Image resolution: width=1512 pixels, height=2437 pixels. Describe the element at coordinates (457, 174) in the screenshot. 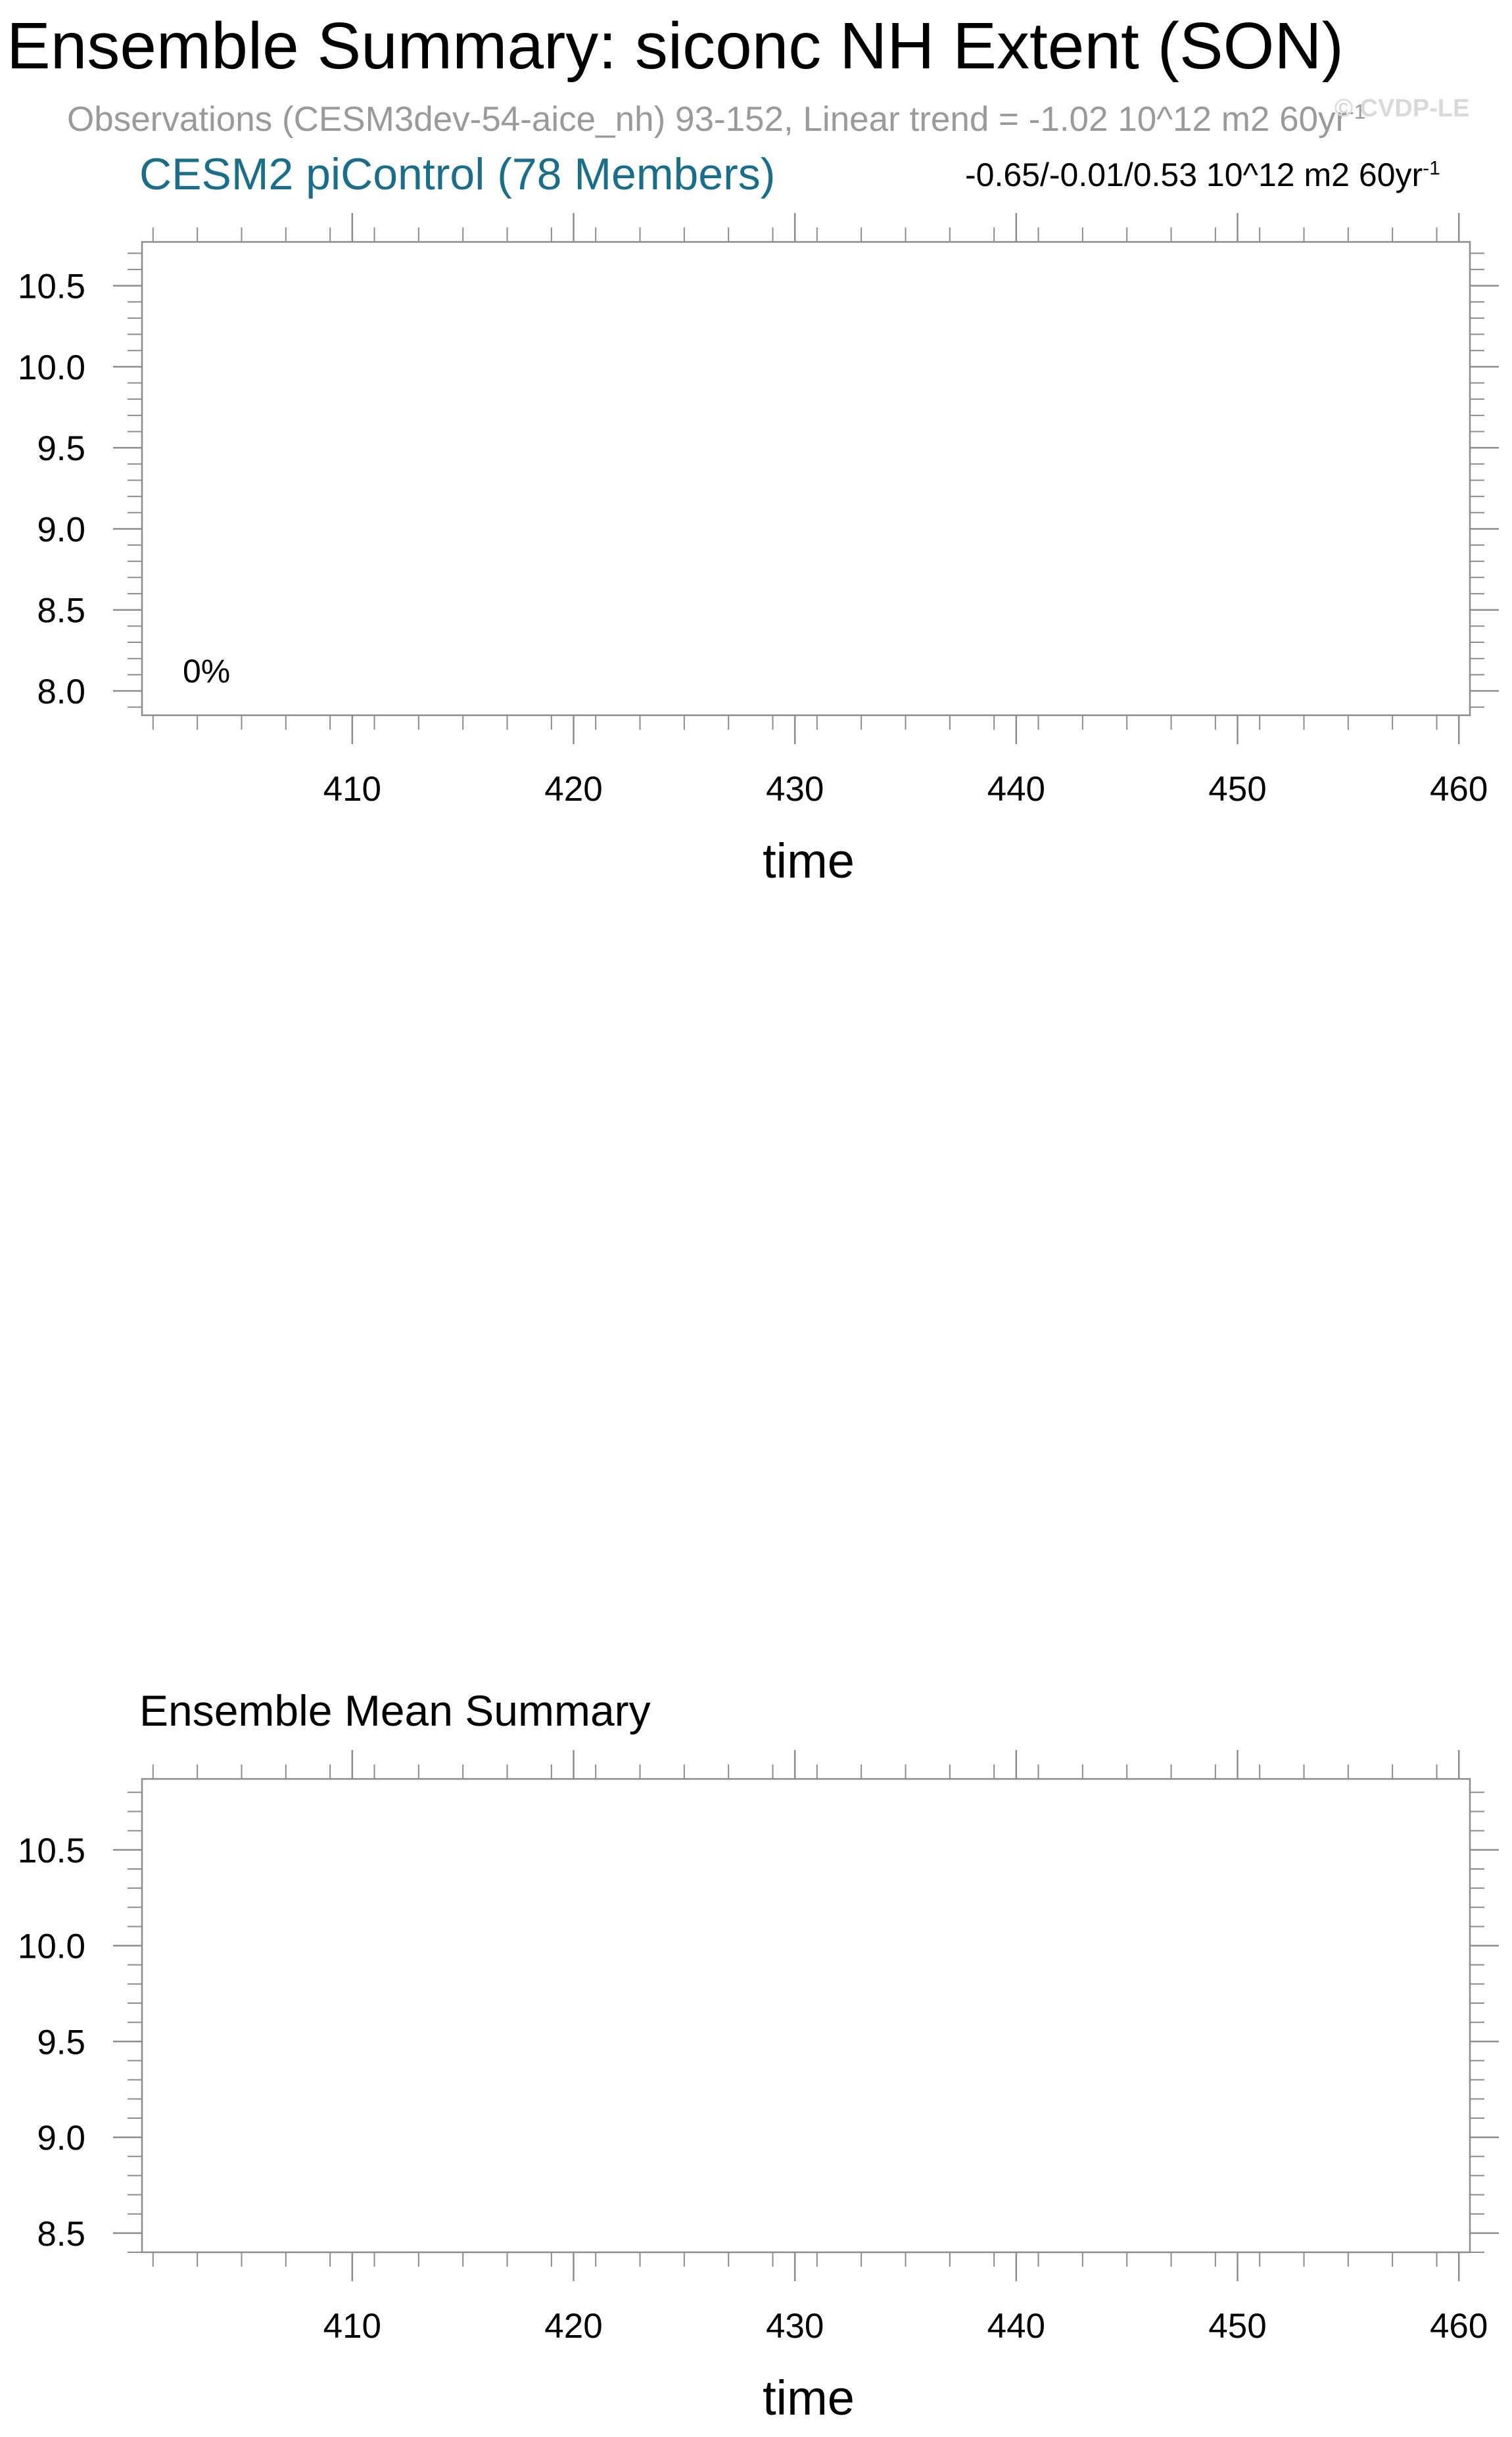

I see `panel1-title: CESM2 piControl (78 Members)` at that location.